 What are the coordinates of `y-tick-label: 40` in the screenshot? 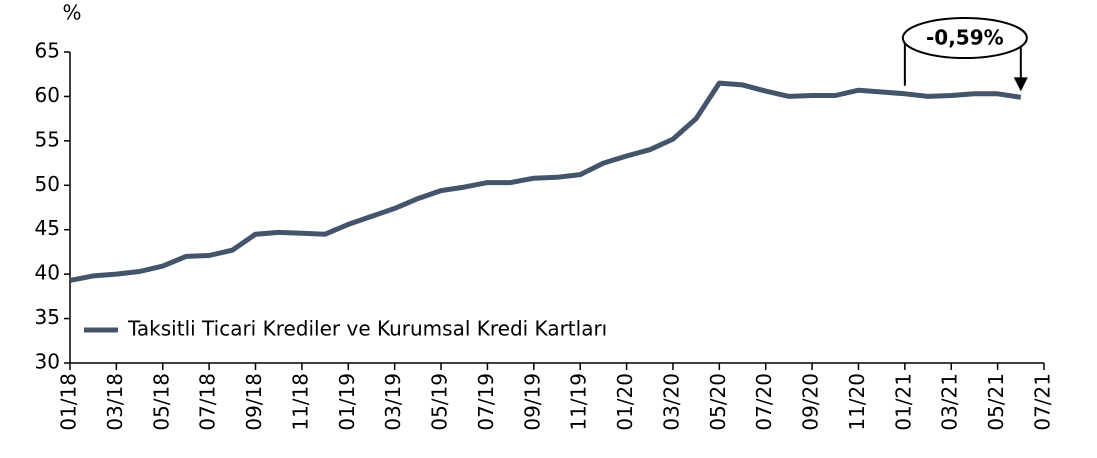 It's located at (47, 273).